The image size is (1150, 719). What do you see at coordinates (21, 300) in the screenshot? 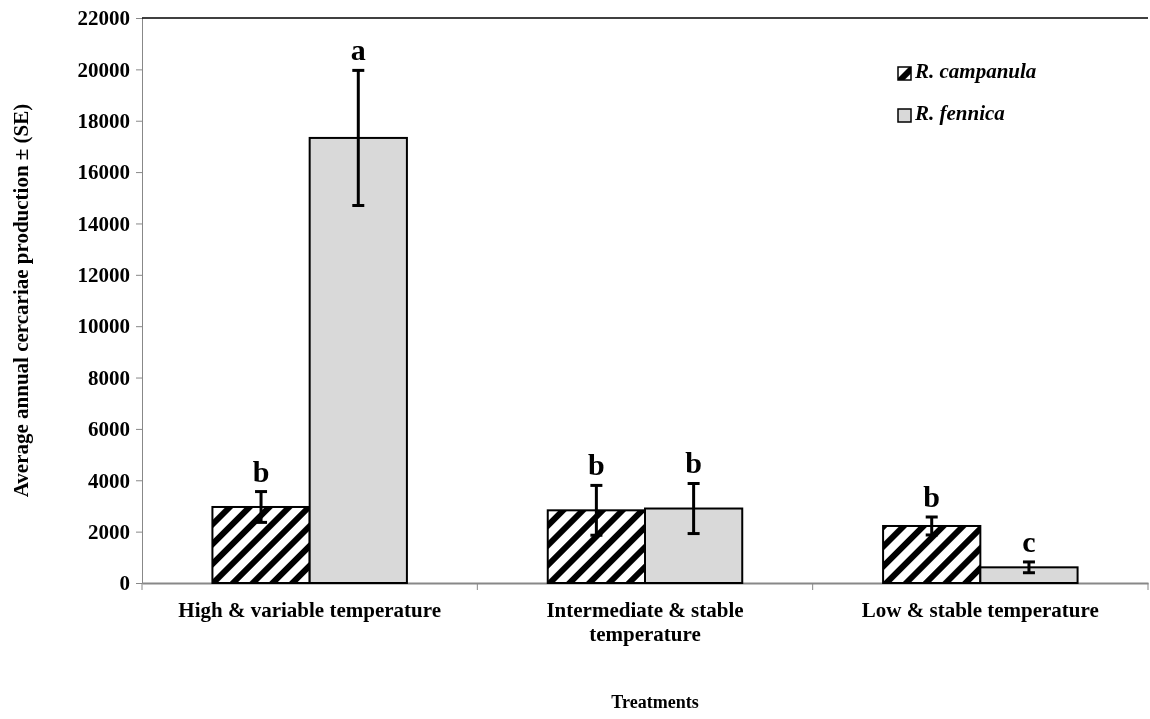
I see `y-axis-title: Average annual cercariae production ± (SE)` at bounding box center [21, 300].